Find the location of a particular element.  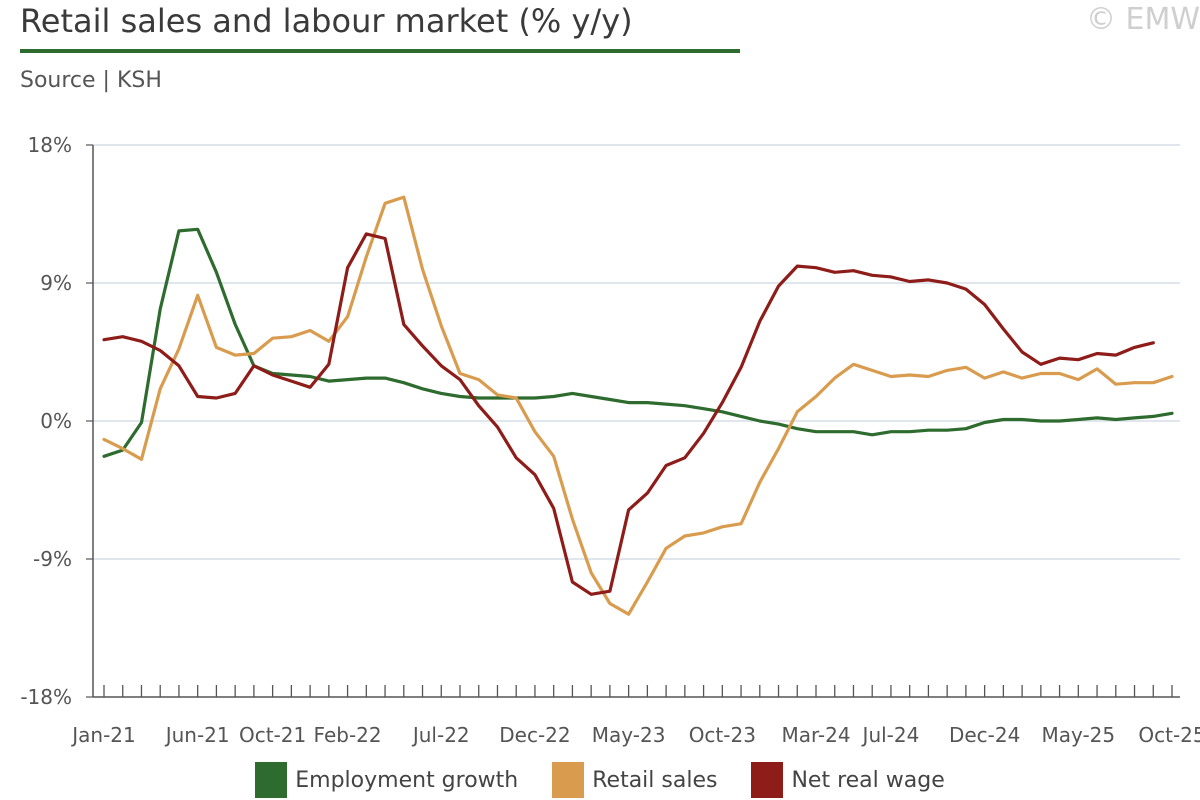

legend-item: Retail sales is located at coordinates (634, 780).